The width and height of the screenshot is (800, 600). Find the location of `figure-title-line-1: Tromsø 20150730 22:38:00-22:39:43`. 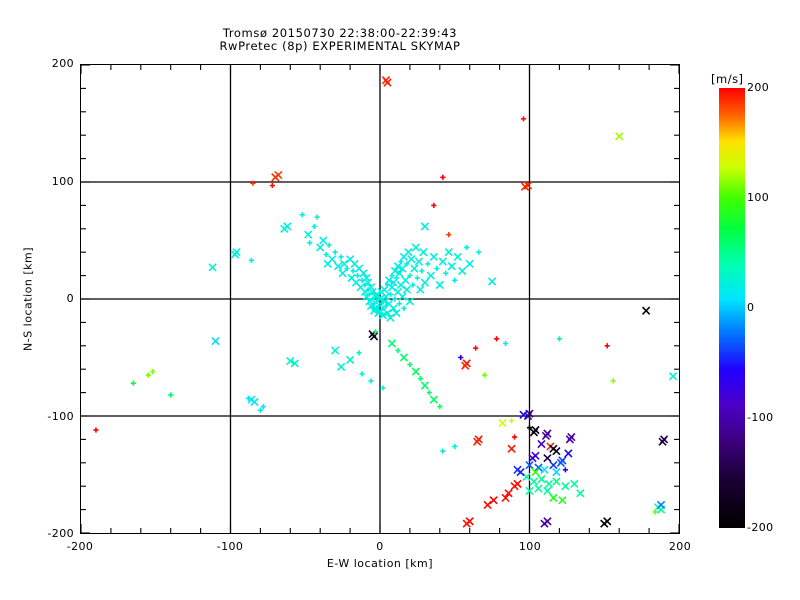

figure-title-line-1: Tromsø 20150730 22:38:00-22:39:43 is located at coordinates (340, 33).